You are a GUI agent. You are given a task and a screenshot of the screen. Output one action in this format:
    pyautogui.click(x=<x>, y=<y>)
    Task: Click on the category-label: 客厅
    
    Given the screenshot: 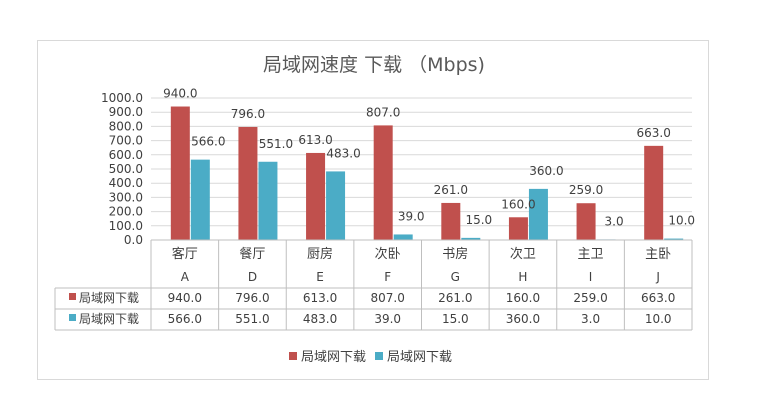 What is the action you would take?
    pyautogui.click(x=185, y=254)
    